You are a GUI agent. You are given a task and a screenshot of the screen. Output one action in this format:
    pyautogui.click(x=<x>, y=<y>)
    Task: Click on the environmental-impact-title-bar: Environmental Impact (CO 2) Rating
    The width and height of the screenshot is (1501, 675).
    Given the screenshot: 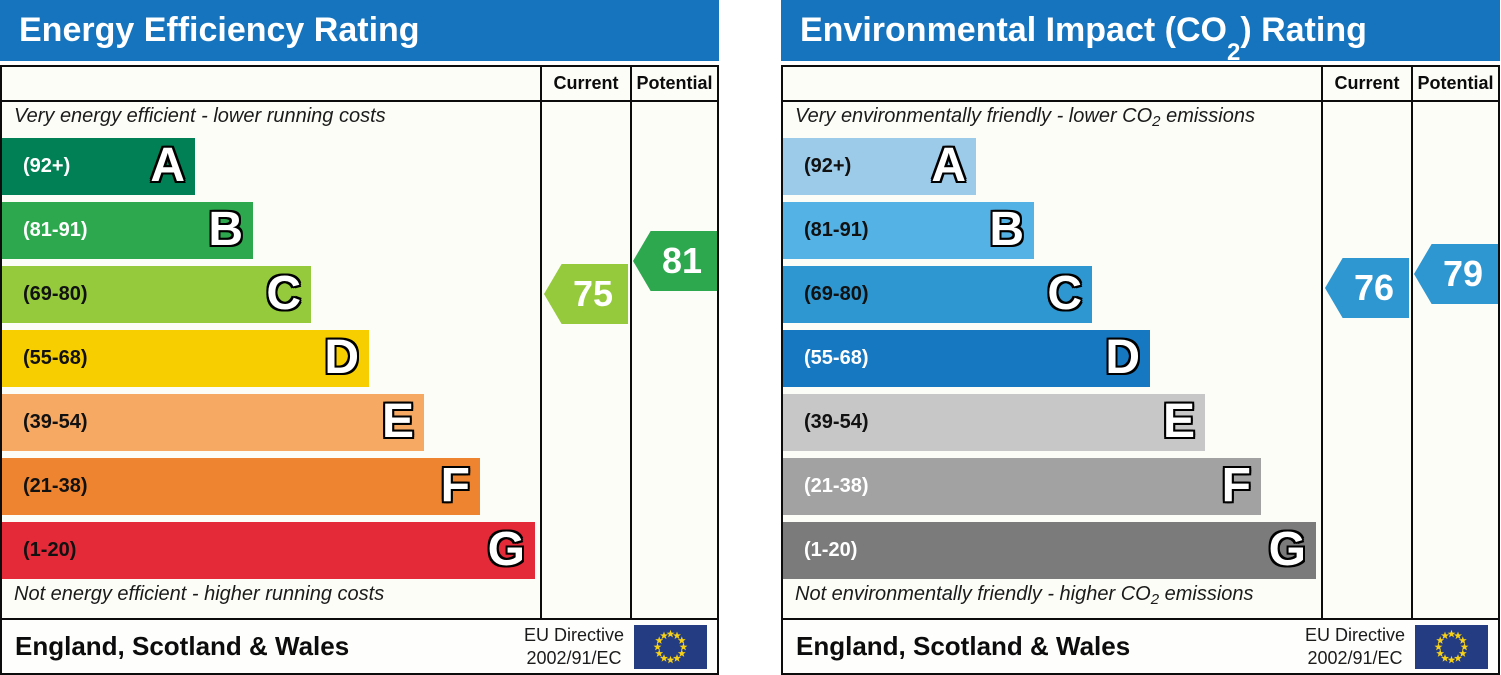 What is the action you would take?
    pyautogui.click(x=1140, y=32)
    